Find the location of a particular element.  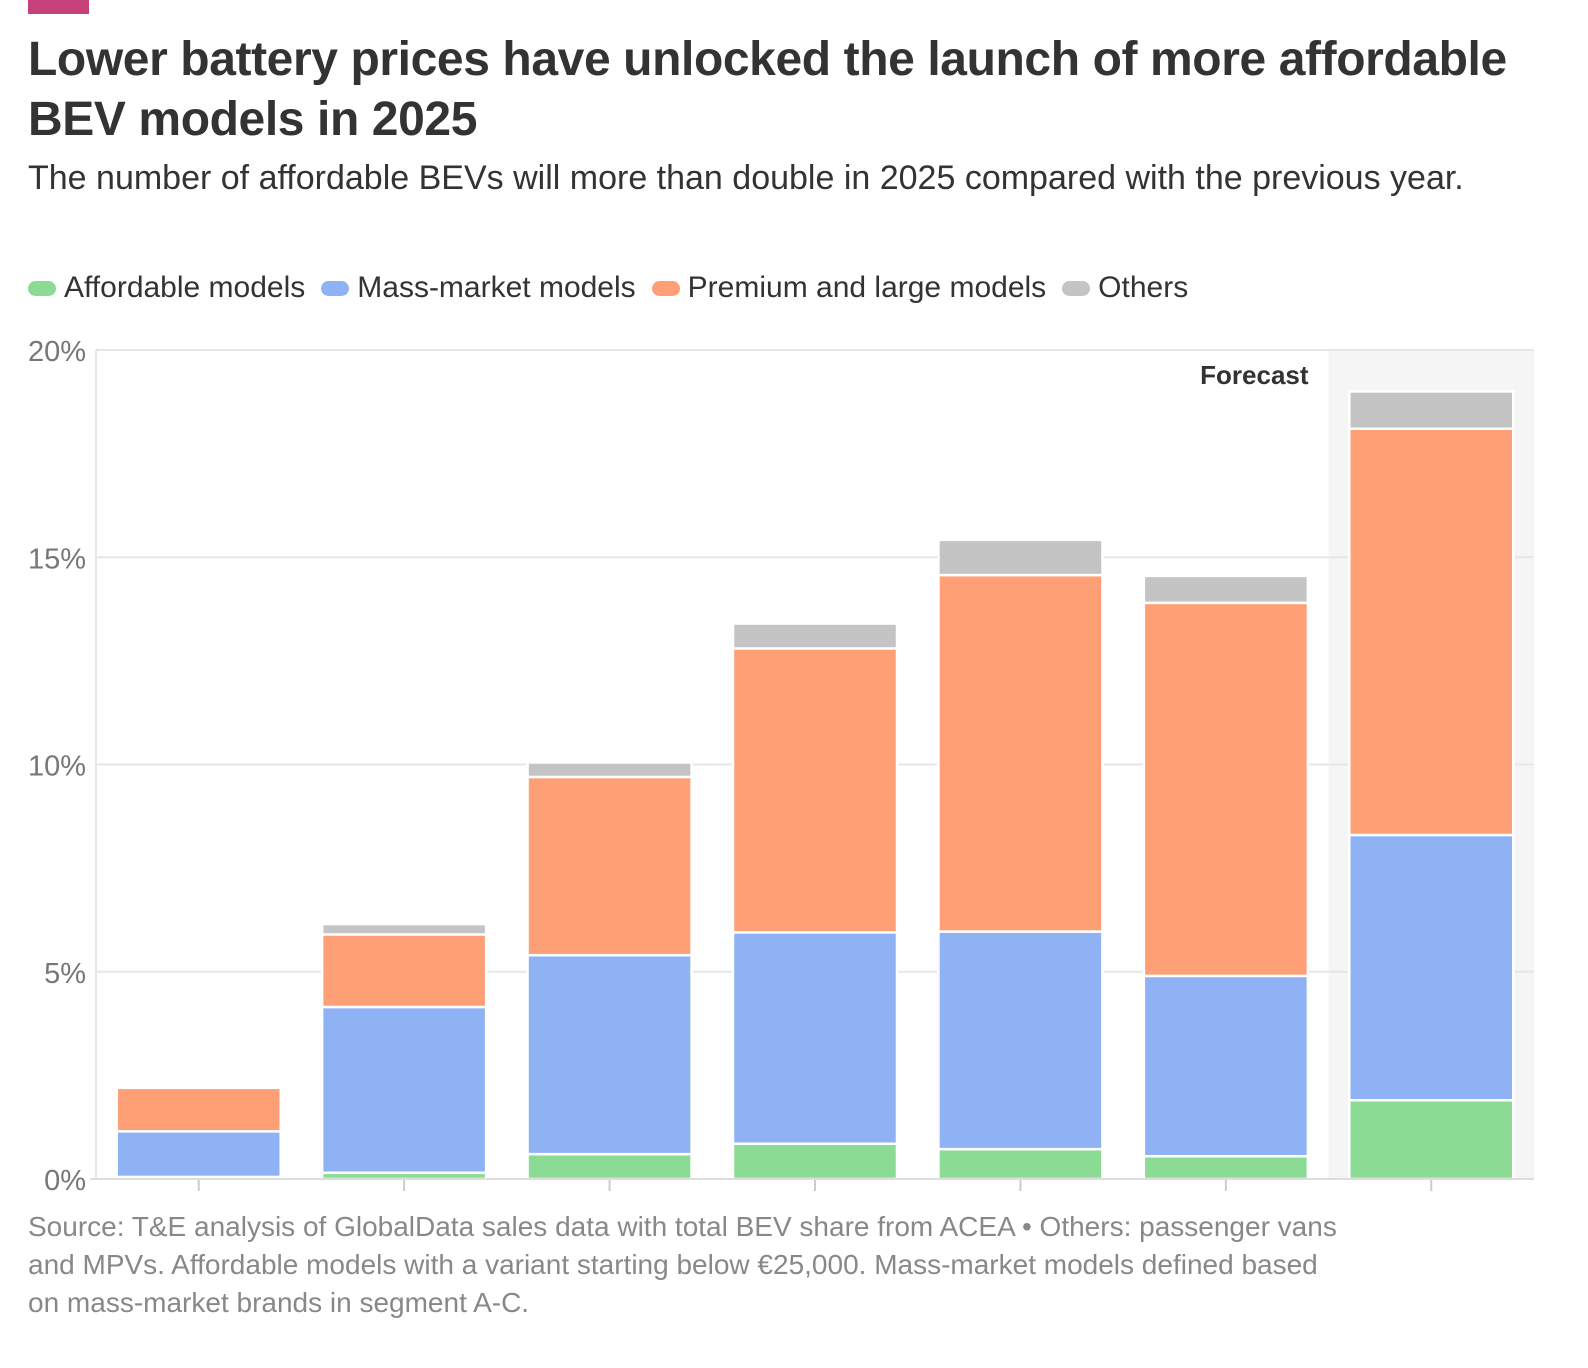

legend-swatch-mass-market is located at coordinates (335, 288).